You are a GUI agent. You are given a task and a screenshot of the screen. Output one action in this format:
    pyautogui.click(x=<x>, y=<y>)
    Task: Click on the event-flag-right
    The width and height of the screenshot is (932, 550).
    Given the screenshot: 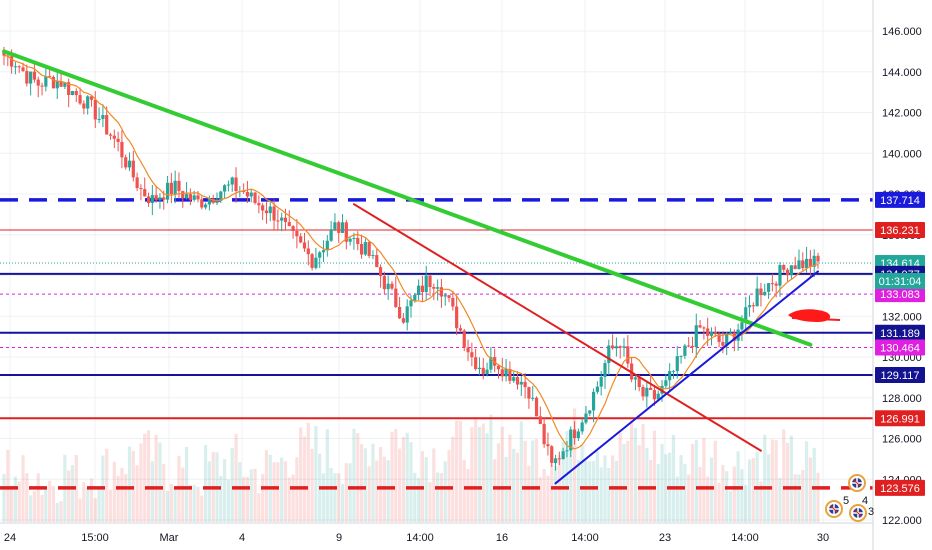 What is the action you would take?
    pyautogui.click(x=858, y=513)
    